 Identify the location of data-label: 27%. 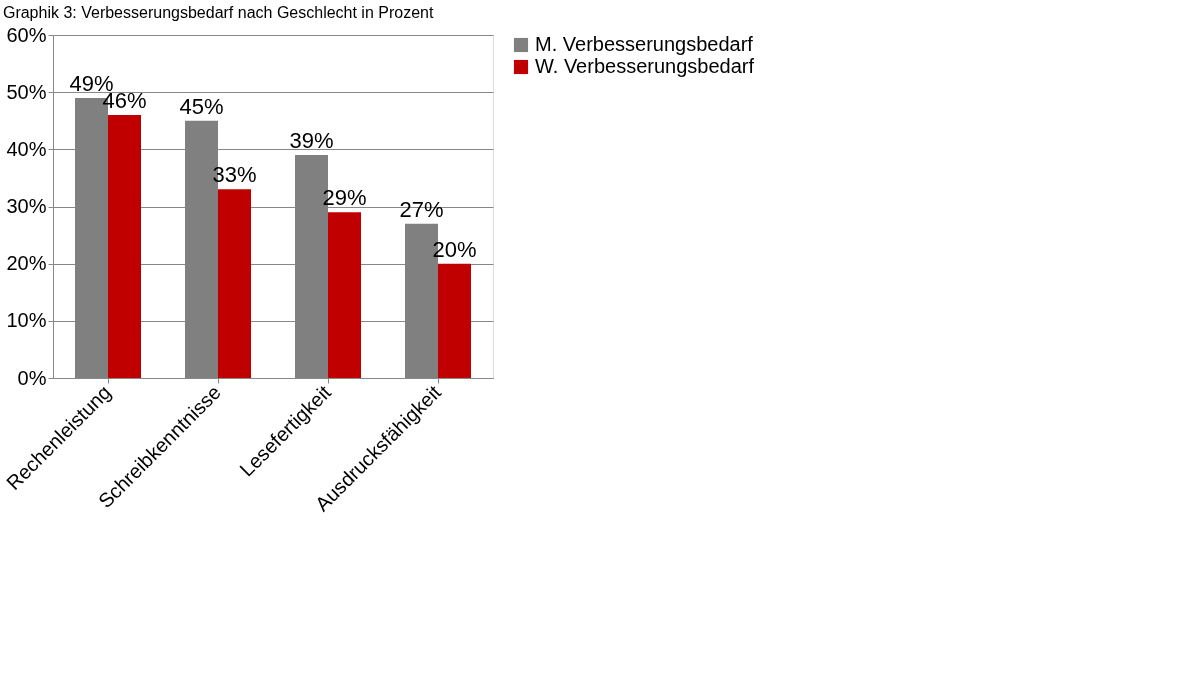
(421, 209).